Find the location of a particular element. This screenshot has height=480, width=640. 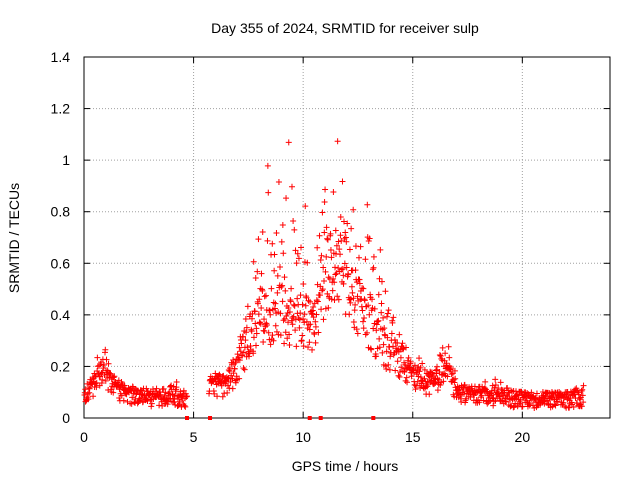

y-tick-label: 0 is located at coordinates (66, 418).